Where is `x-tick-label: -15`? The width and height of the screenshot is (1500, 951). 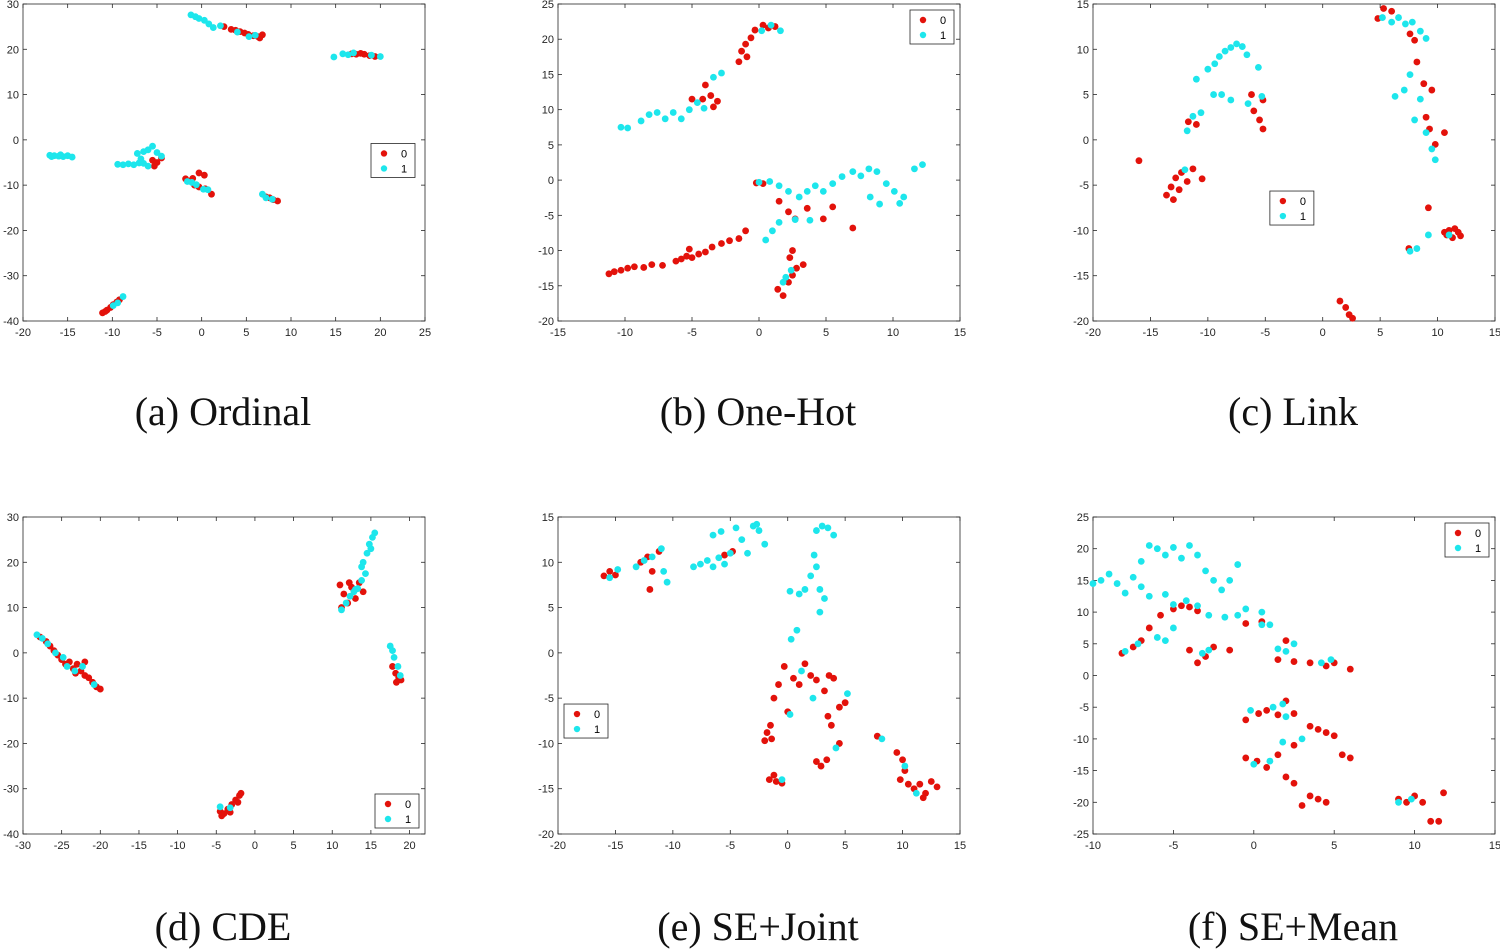 x-tick-label: -15 is located at coordinates (139, 846).